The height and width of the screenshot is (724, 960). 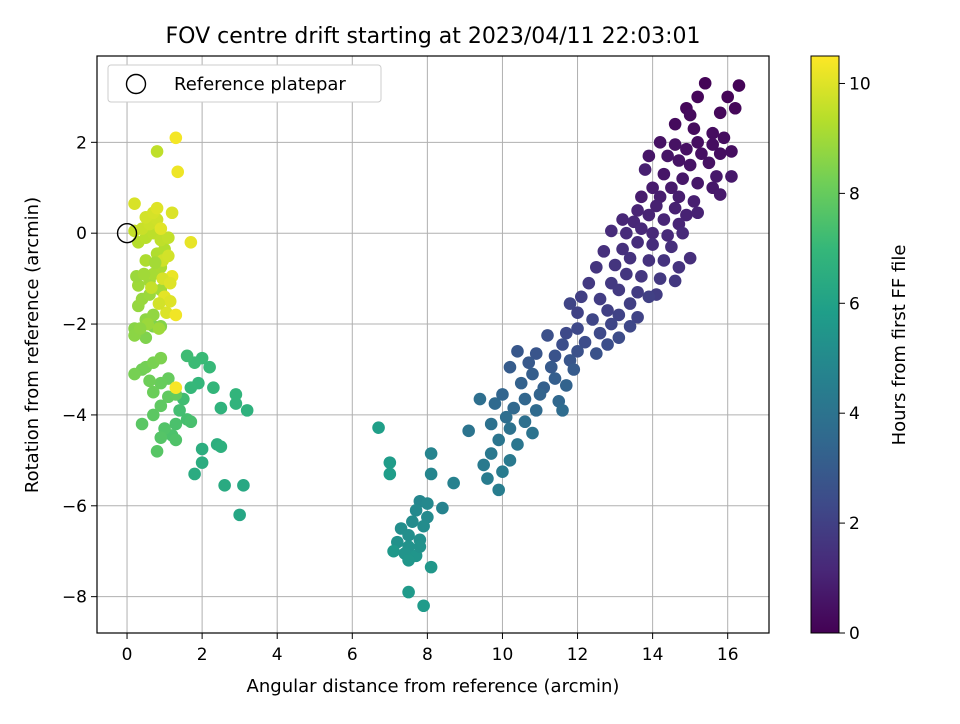 I want to click on y-tick-label: −8, so click(x=74, y=598).